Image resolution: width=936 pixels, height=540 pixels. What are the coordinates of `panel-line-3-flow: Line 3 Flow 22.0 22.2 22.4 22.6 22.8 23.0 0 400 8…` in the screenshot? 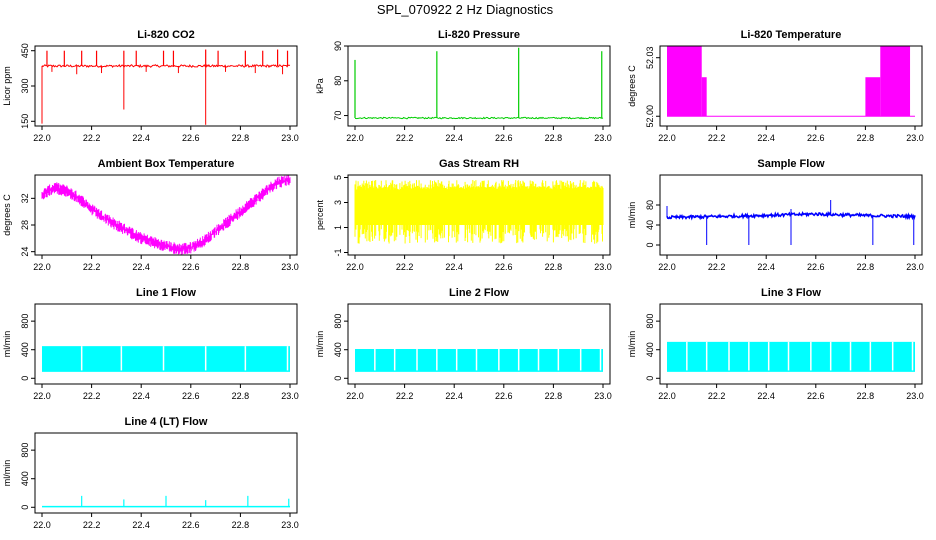 It's located at (775, 344).